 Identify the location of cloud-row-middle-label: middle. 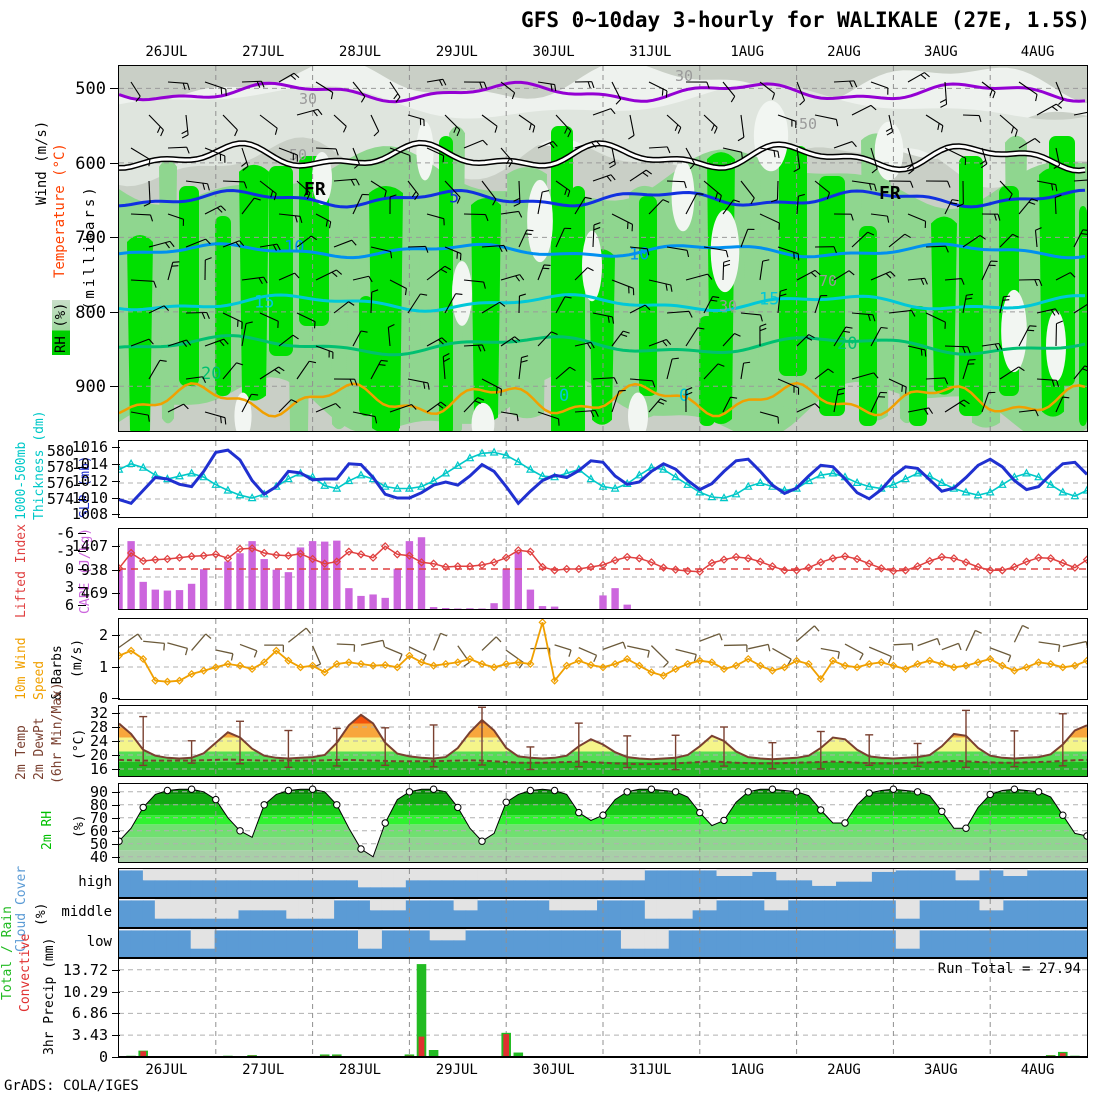
(86, 912).